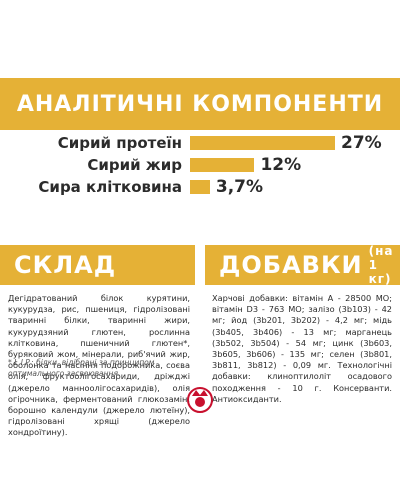 The height and width of the screenshot is (500, 400). I want to click on item-name: Сирий протеїн, so click(119, 143).